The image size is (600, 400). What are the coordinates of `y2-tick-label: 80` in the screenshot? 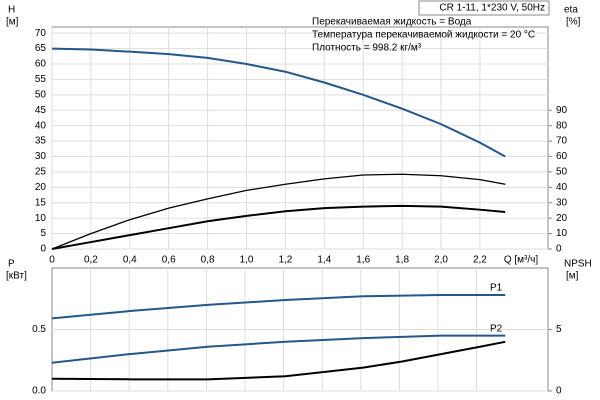 It's located at (562, 125).